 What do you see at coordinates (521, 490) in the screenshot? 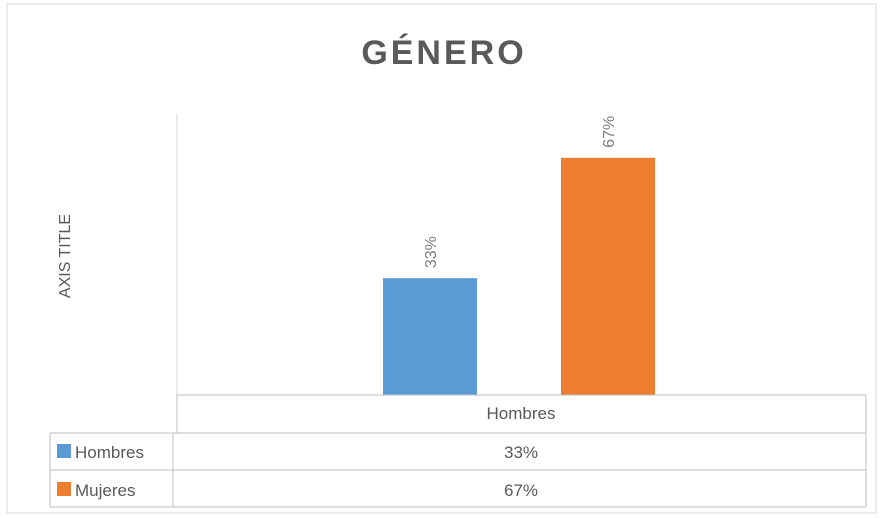
I see `table-value-mujeres: 67%` at bounding box center [521, 490].